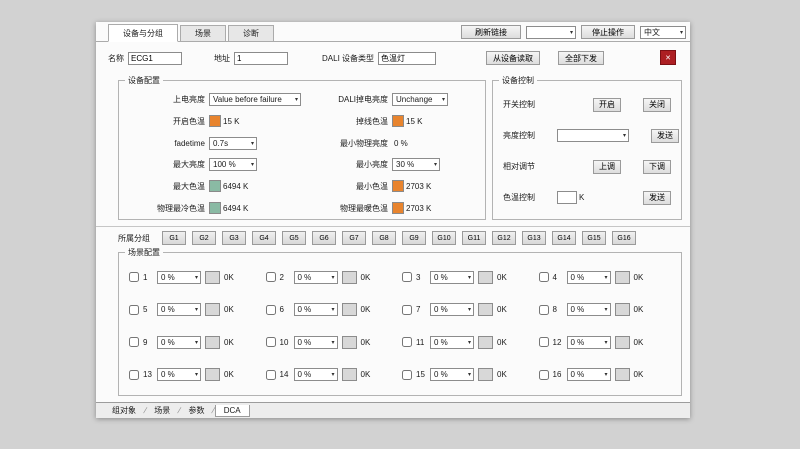  I want to click on group-button-g12: G12, so click(504, 238).